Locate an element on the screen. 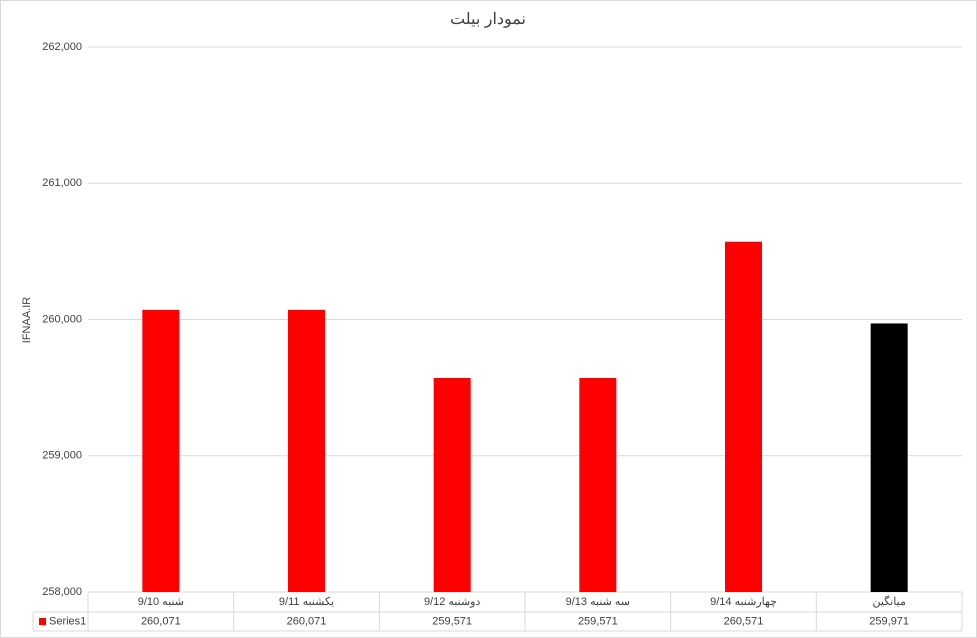 The height and width of the screenshot is (638, 977). table-value: 259,971 is located at coordinates (889, 621).